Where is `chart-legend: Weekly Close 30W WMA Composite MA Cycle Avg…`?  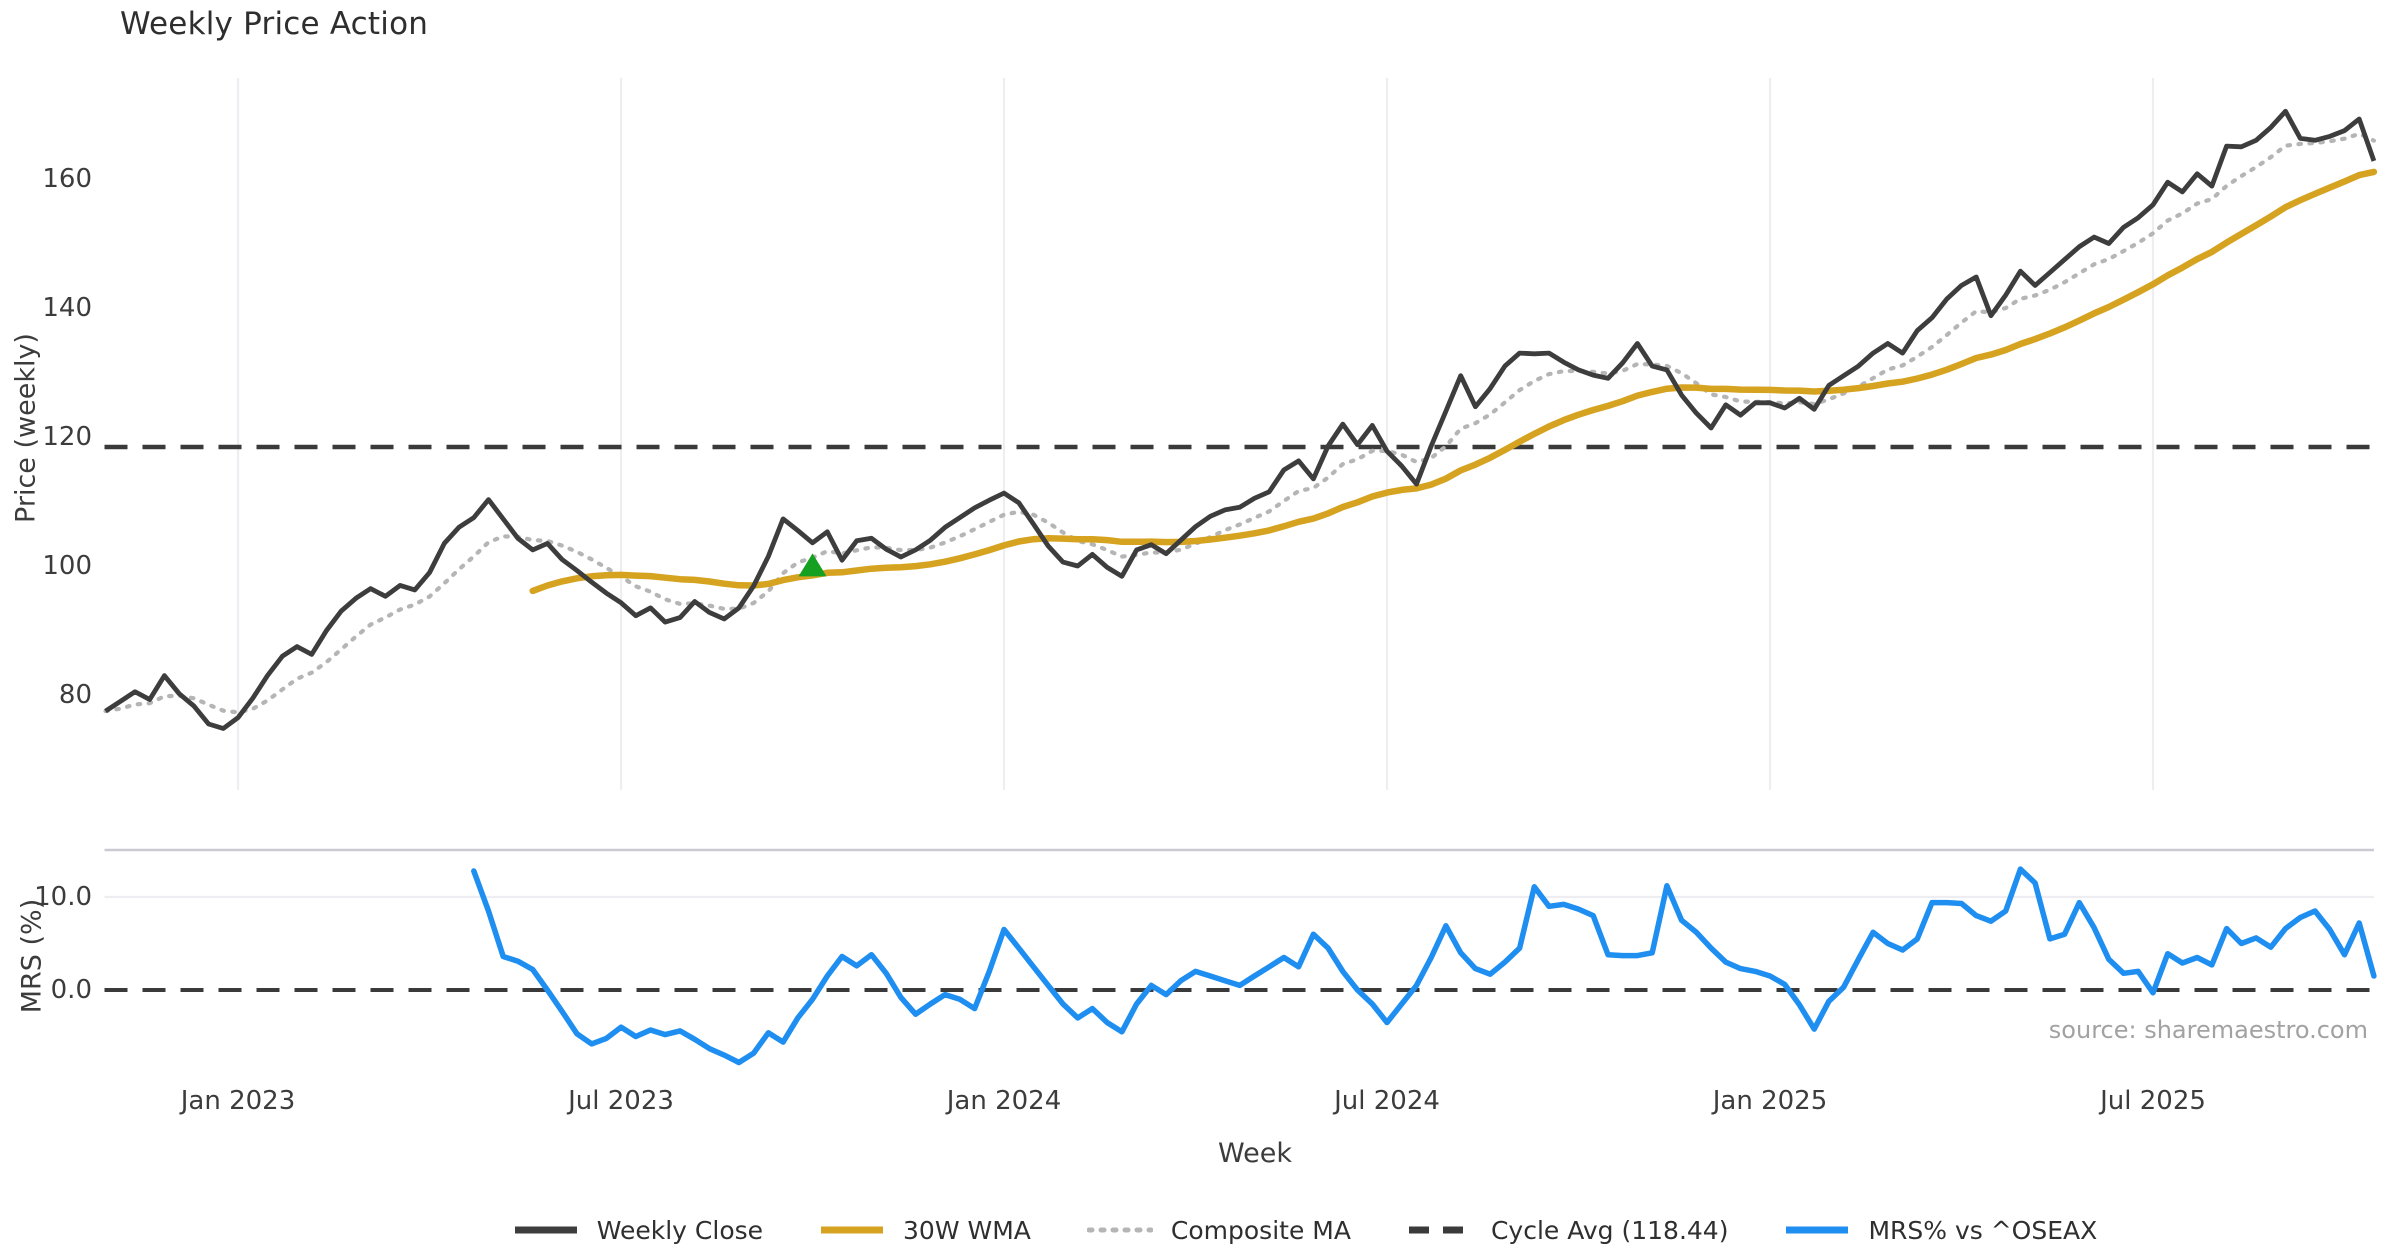
chart-legend: Weekly Close 30W WMA Composite MA Cycle Avg… is located at coordinates (1200, 1230).